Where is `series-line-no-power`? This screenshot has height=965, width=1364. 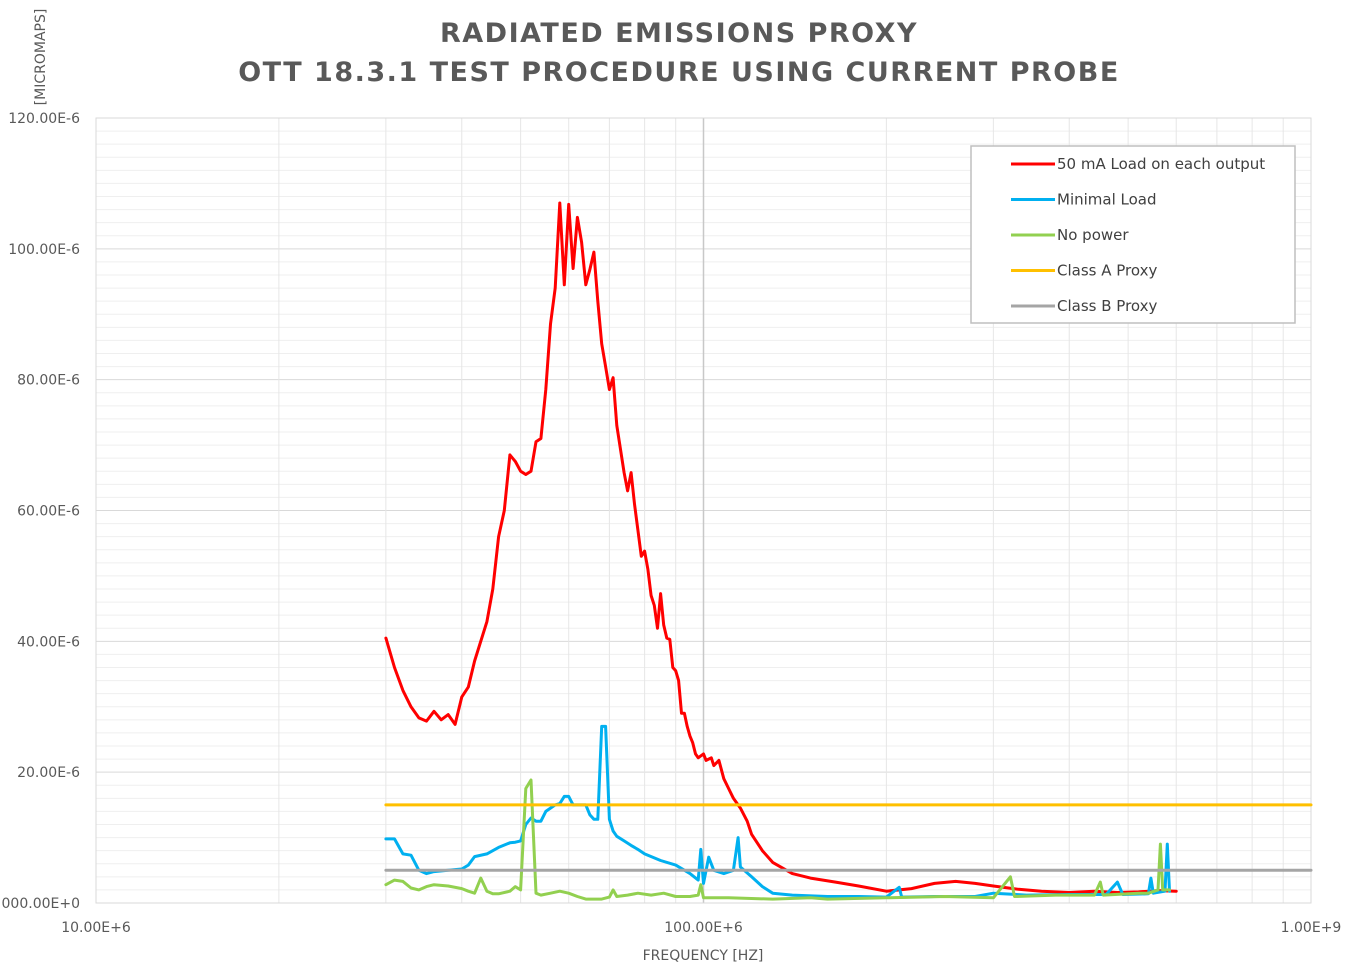 series-line-no-power is located at coordinates (777, 839).